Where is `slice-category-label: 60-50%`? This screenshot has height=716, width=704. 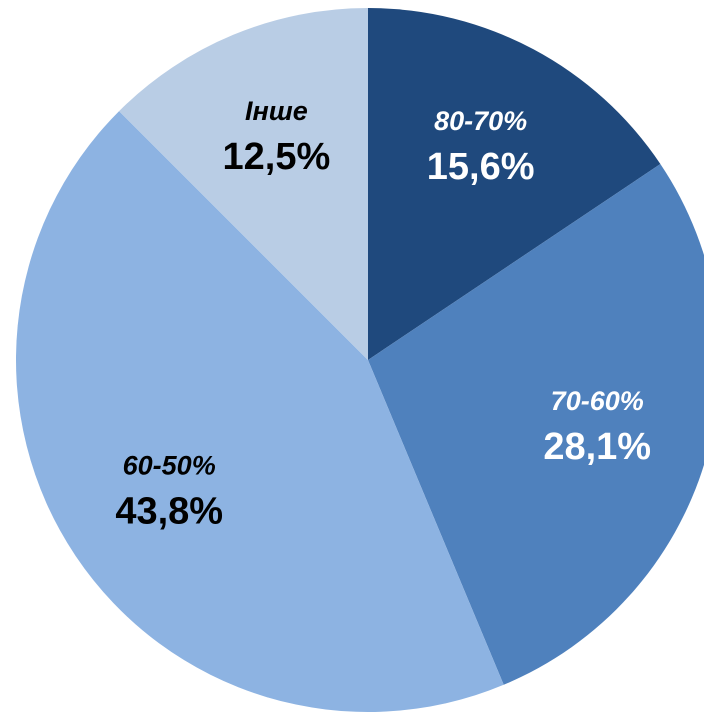 slice-category-label: 60-50% is located at coordinates (169, 465).